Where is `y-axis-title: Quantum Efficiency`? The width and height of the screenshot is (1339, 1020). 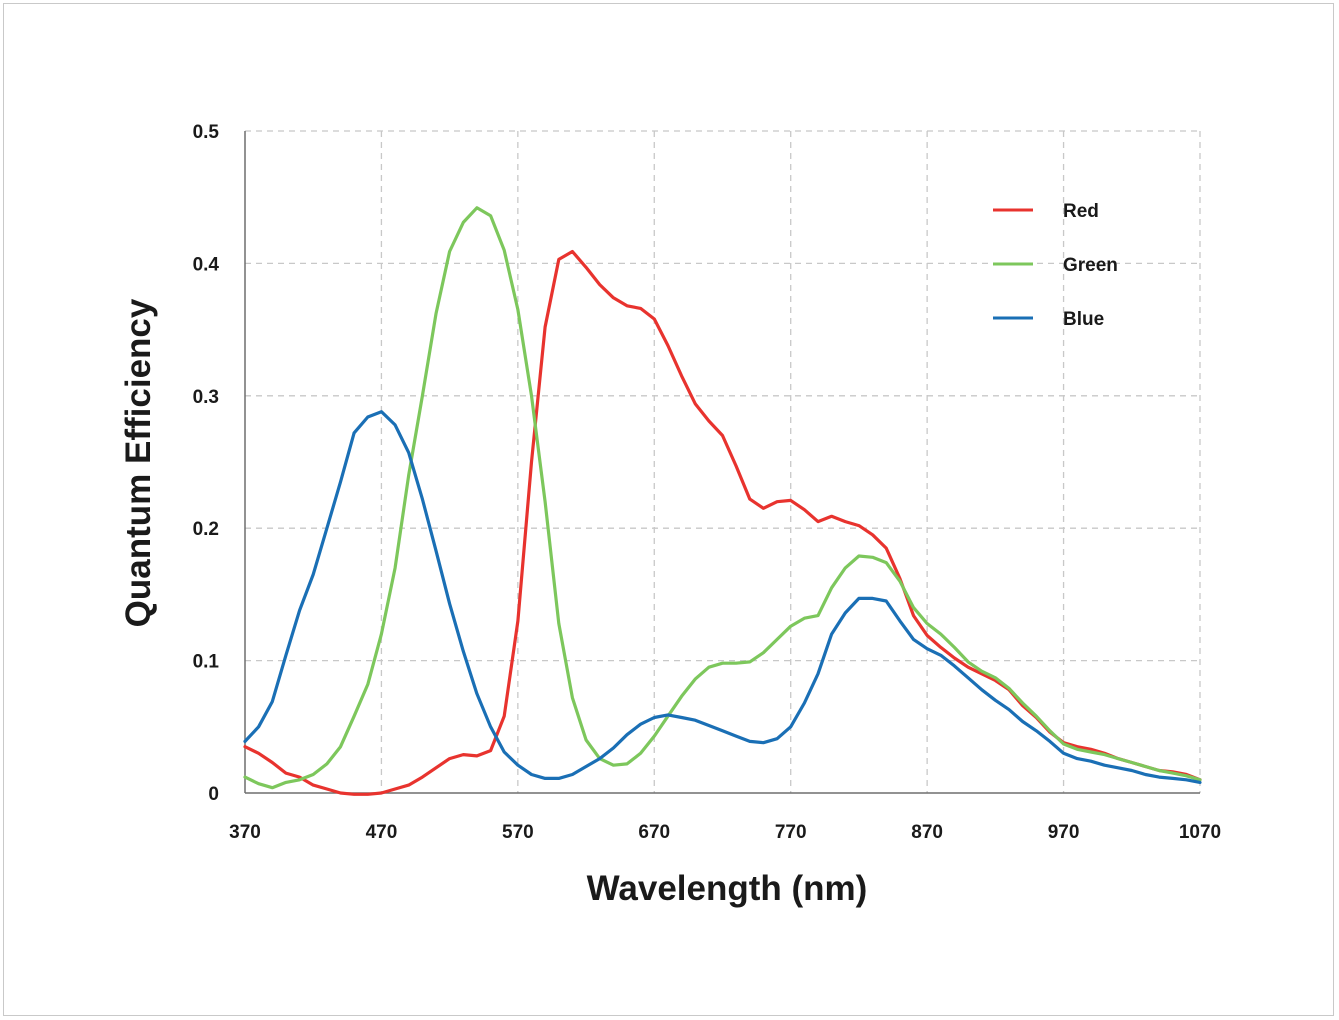 y-axis-title: Quantum Efficiency is located at coordinates (138, 462).